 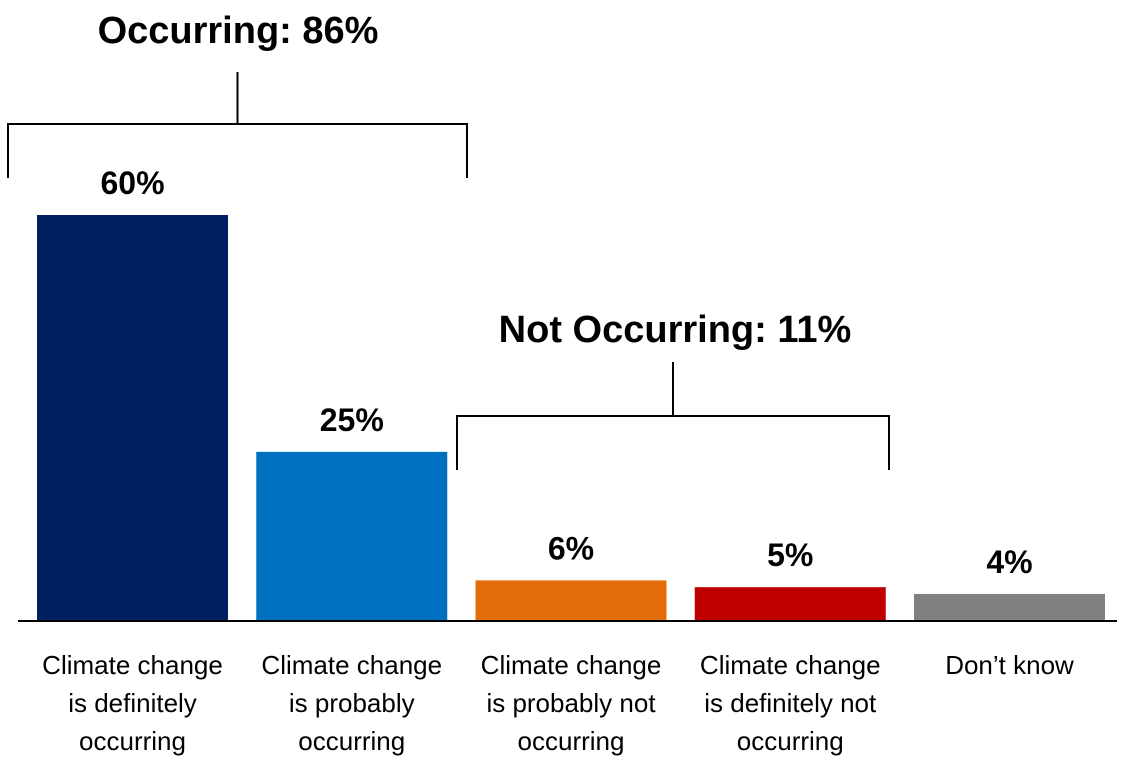 I want to click on category-label-2-line-1: is probably not, so click(x=571, y=703).